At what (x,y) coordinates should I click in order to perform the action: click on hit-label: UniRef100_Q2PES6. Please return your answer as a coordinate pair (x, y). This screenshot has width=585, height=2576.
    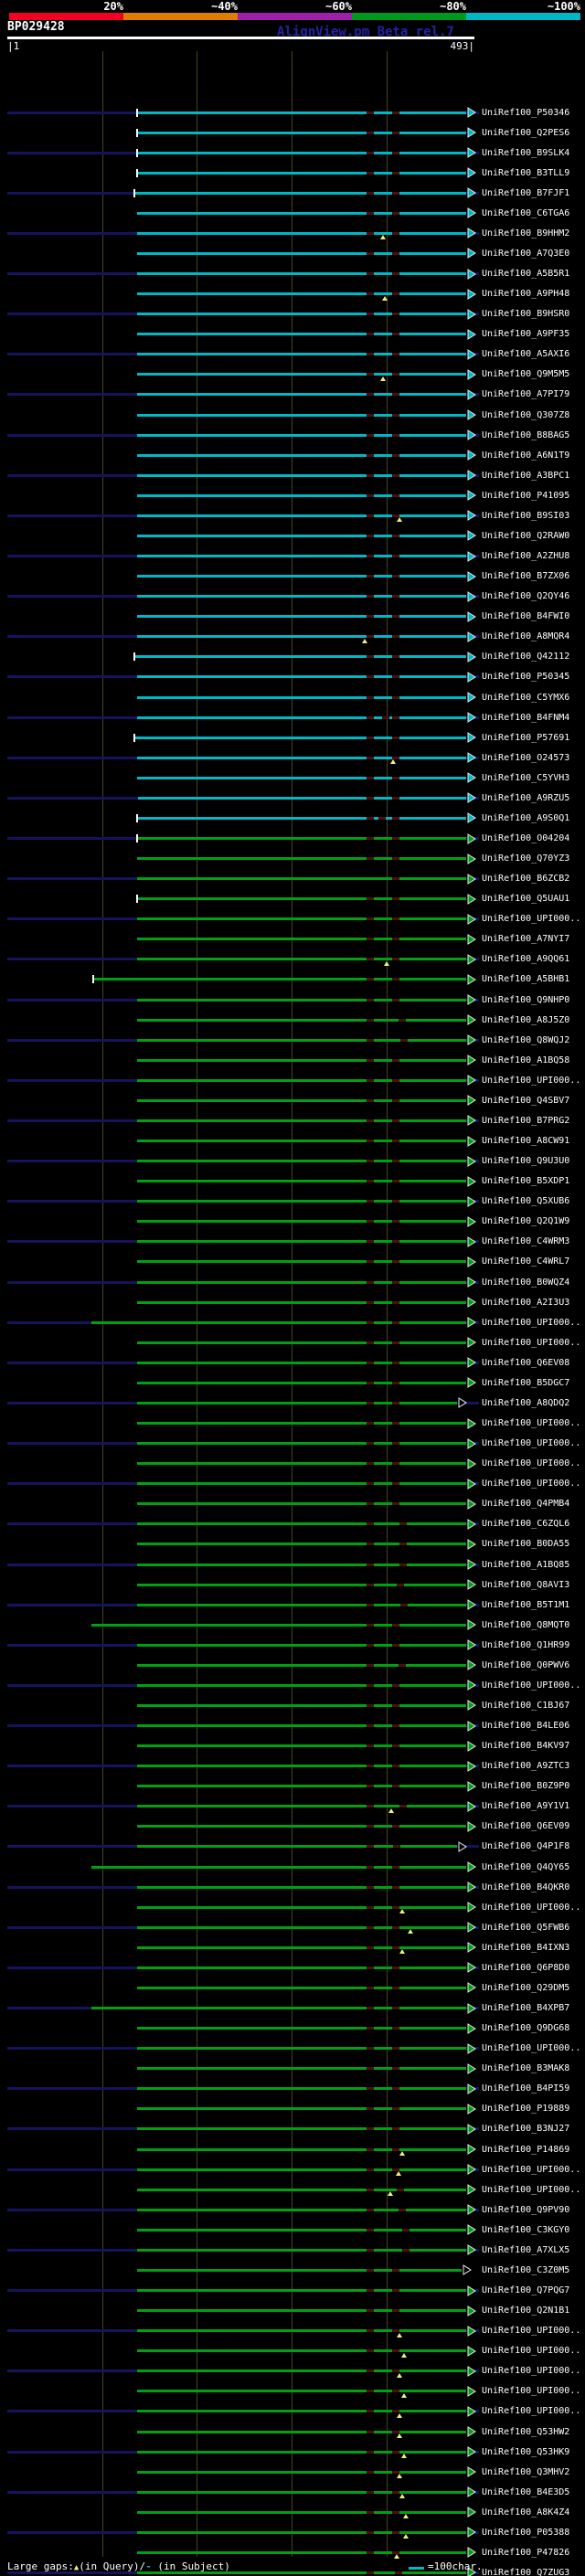
    Looking at the image, I should click on (526, 132).